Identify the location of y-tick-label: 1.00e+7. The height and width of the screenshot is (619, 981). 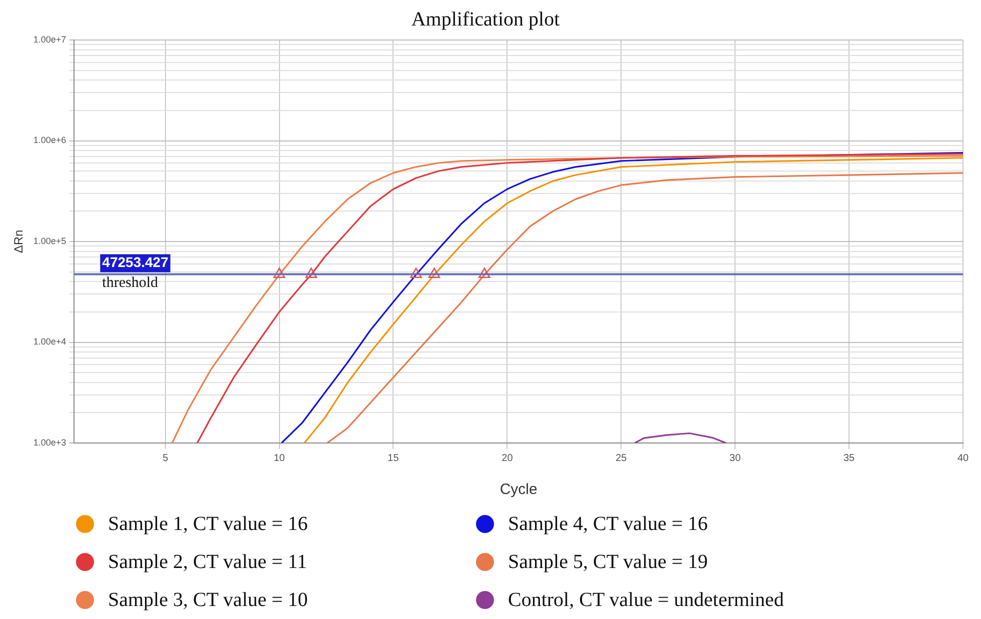
(49, 39).